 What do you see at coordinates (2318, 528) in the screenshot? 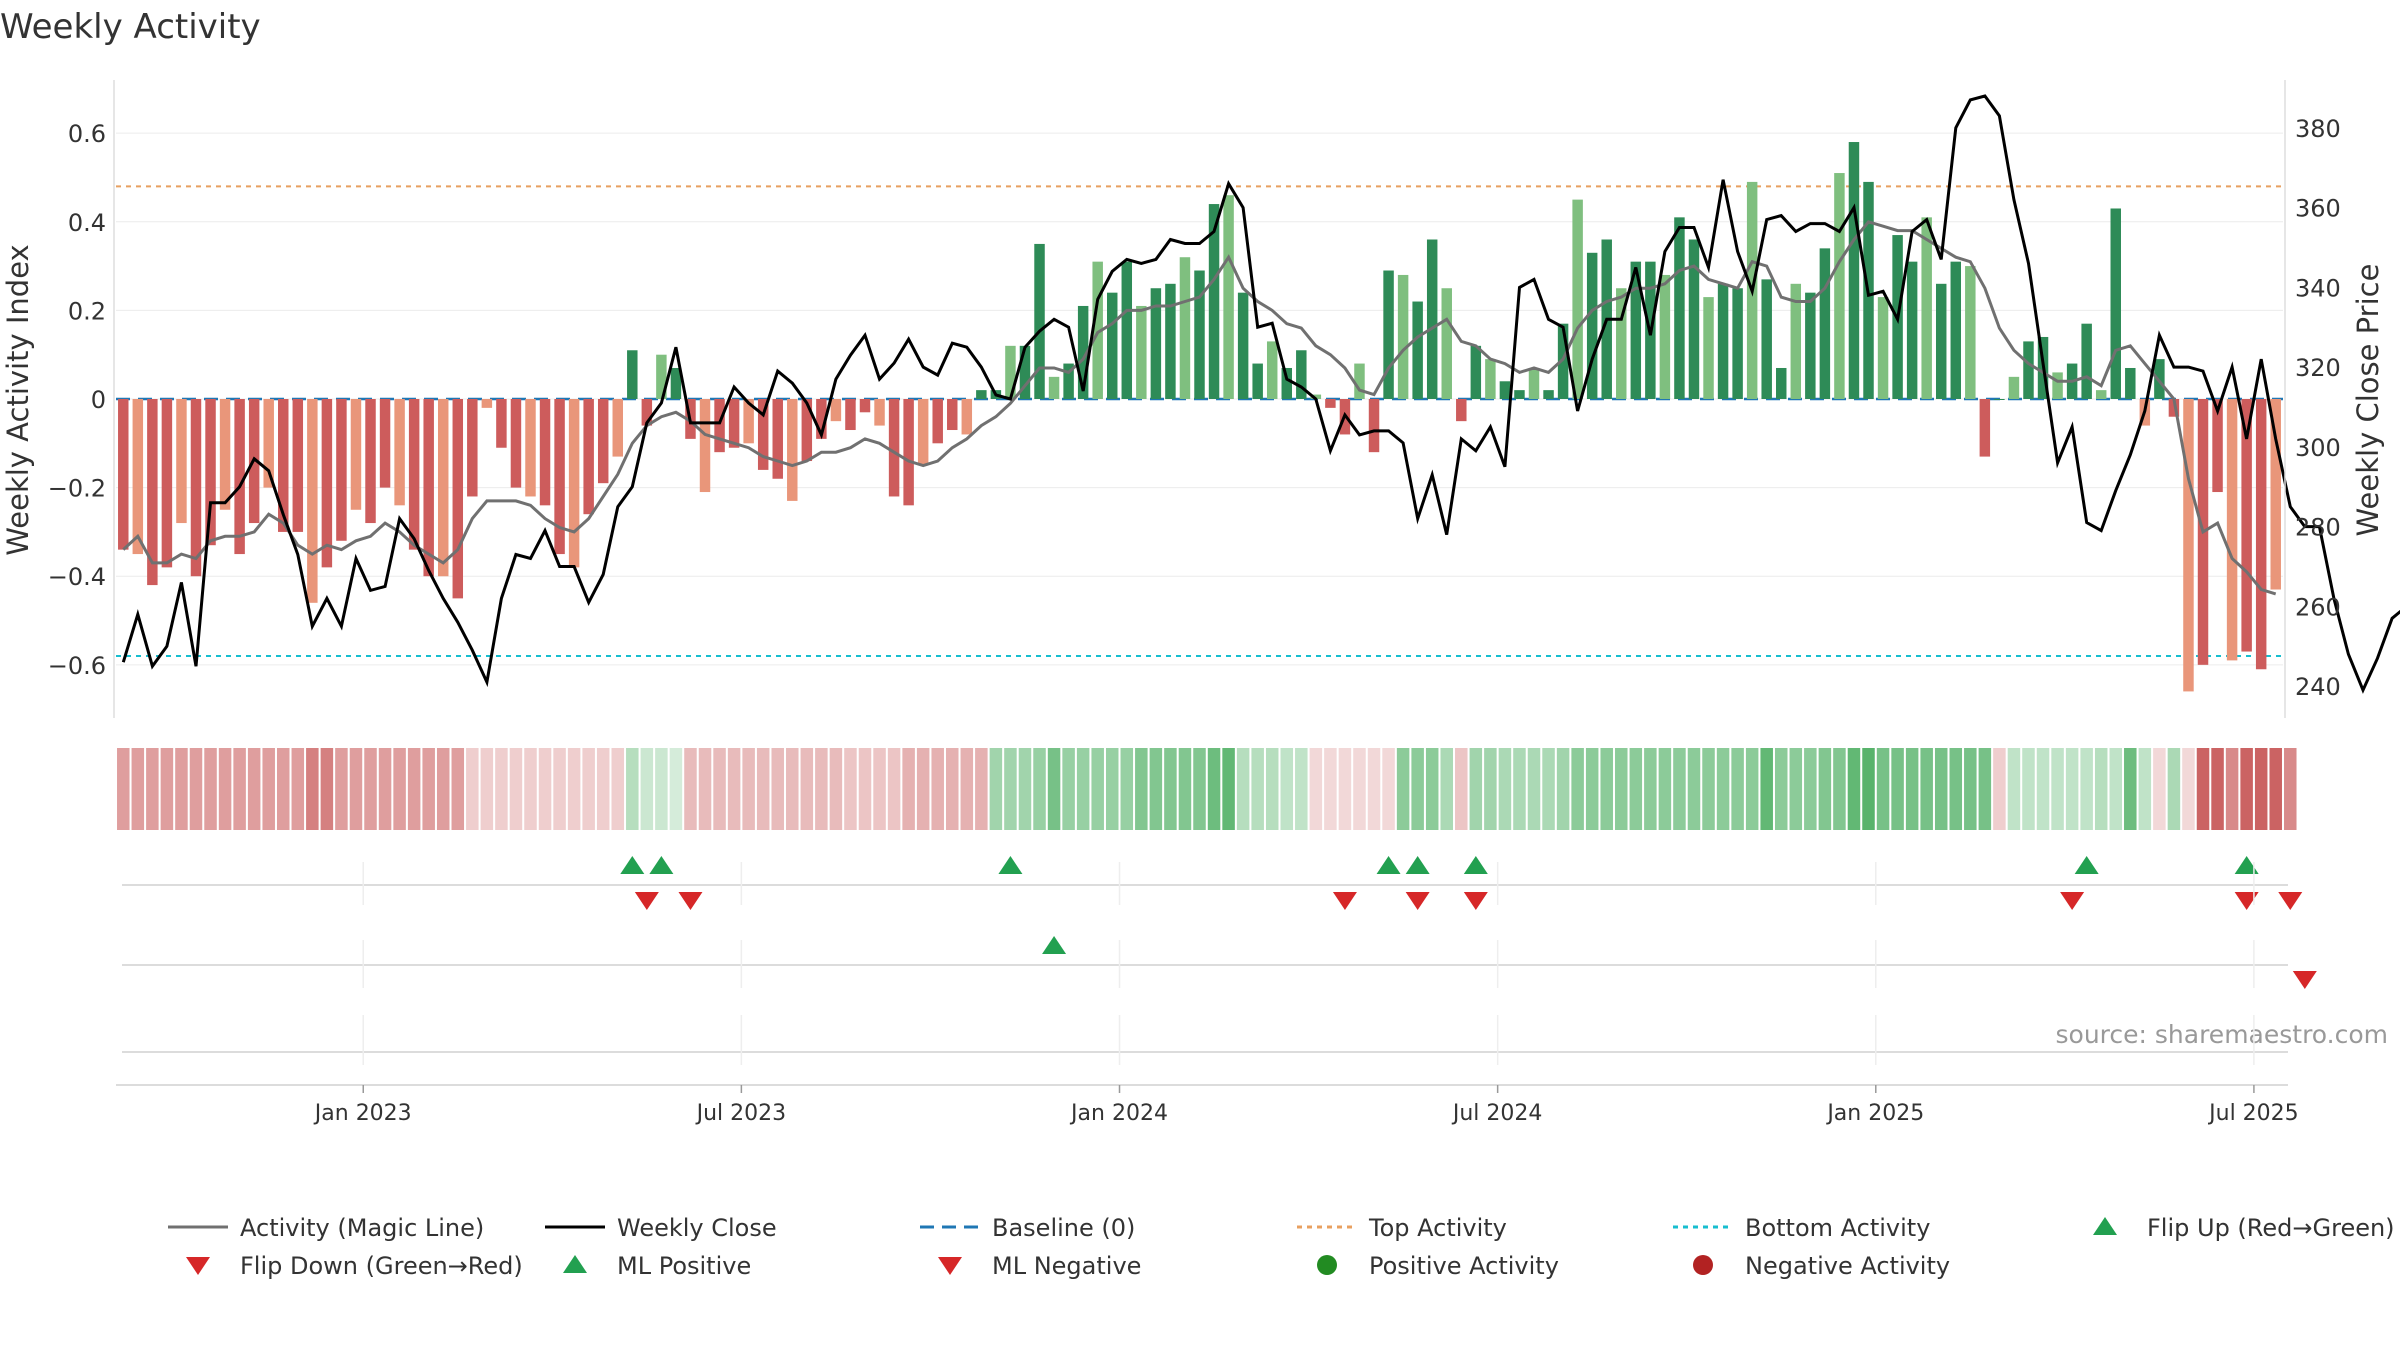
I see `y2-tick-label: 280` at bounding box center [2318, 528].